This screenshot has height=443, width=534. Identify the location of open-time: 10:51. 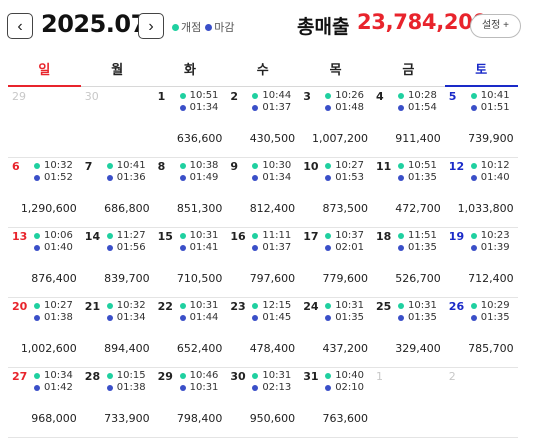
(422, 165).